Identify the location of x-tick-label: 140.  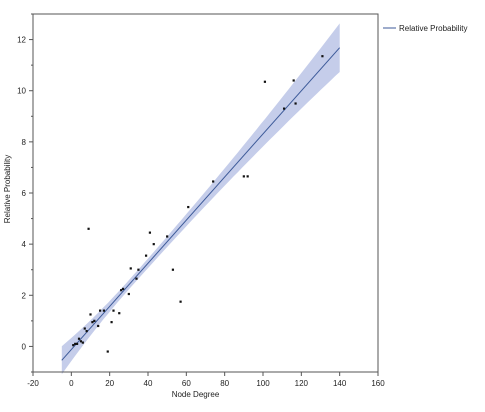
(340, 383).